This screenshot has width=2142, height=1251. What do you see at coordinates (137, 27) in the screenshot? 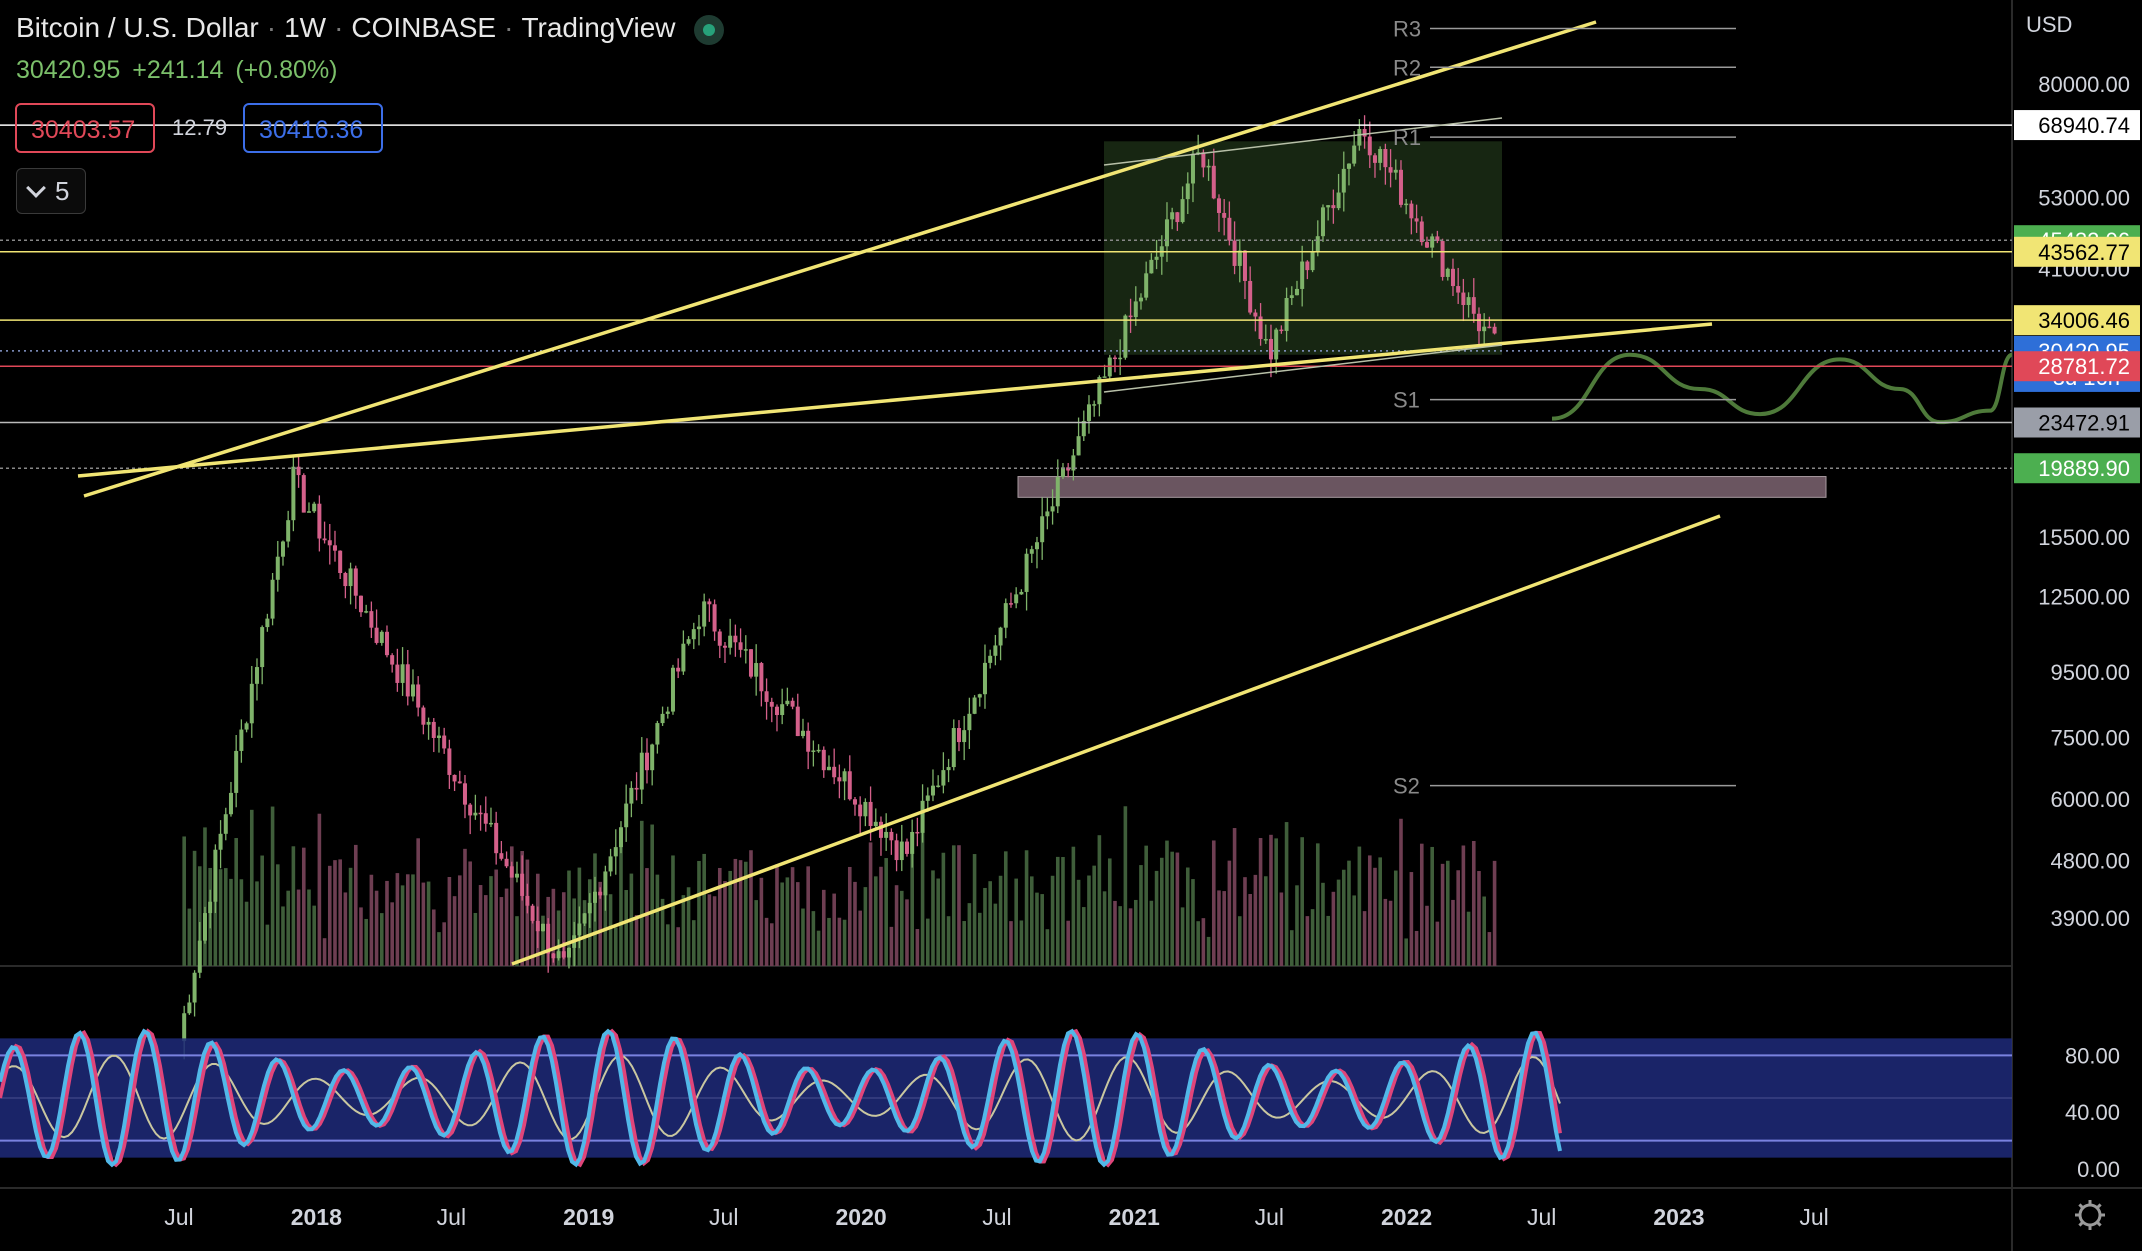
I see `symbol-name: Bitcoin / U.S. Dollar` at bounding box center [137, 27].